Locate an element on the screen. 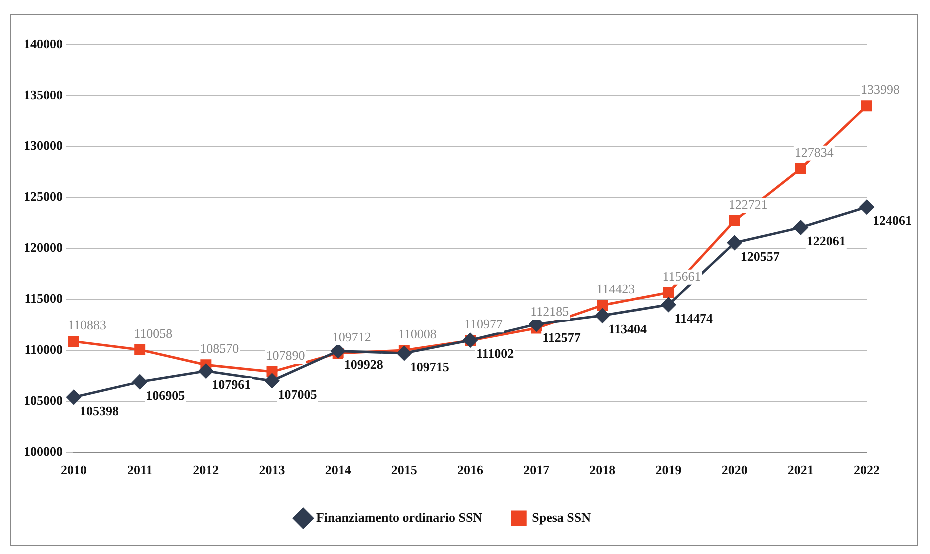 Image resolution: width=930 pixels, height=554 pixels. x-tick-label: 2011 is located at coordinates (140, 470).